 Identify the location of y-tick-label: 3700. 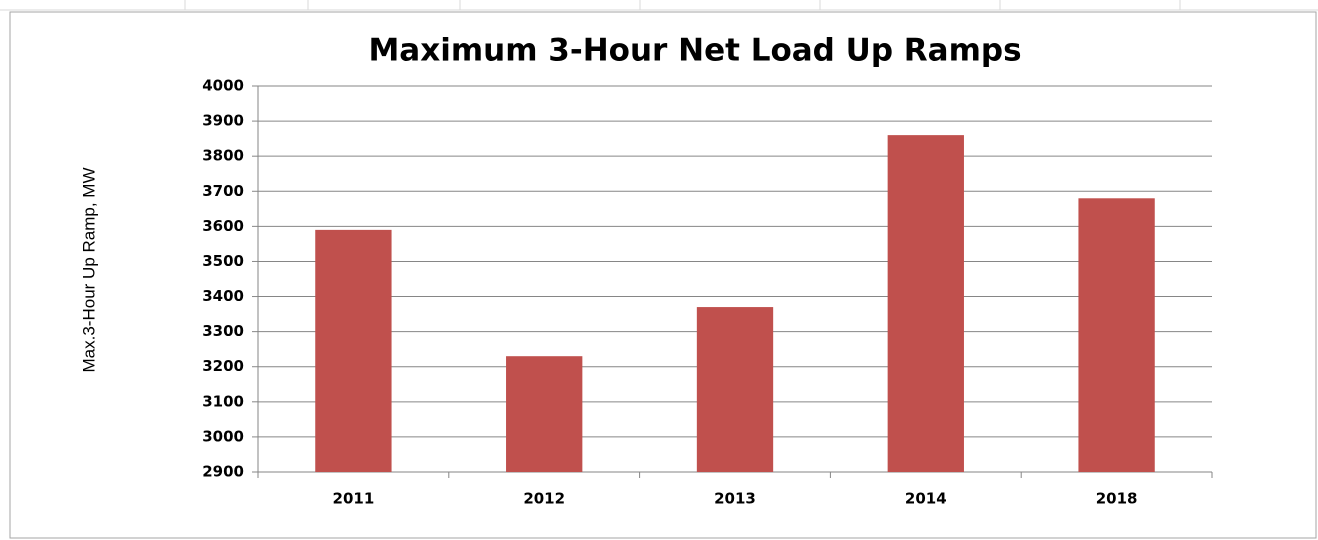
(223, 191).